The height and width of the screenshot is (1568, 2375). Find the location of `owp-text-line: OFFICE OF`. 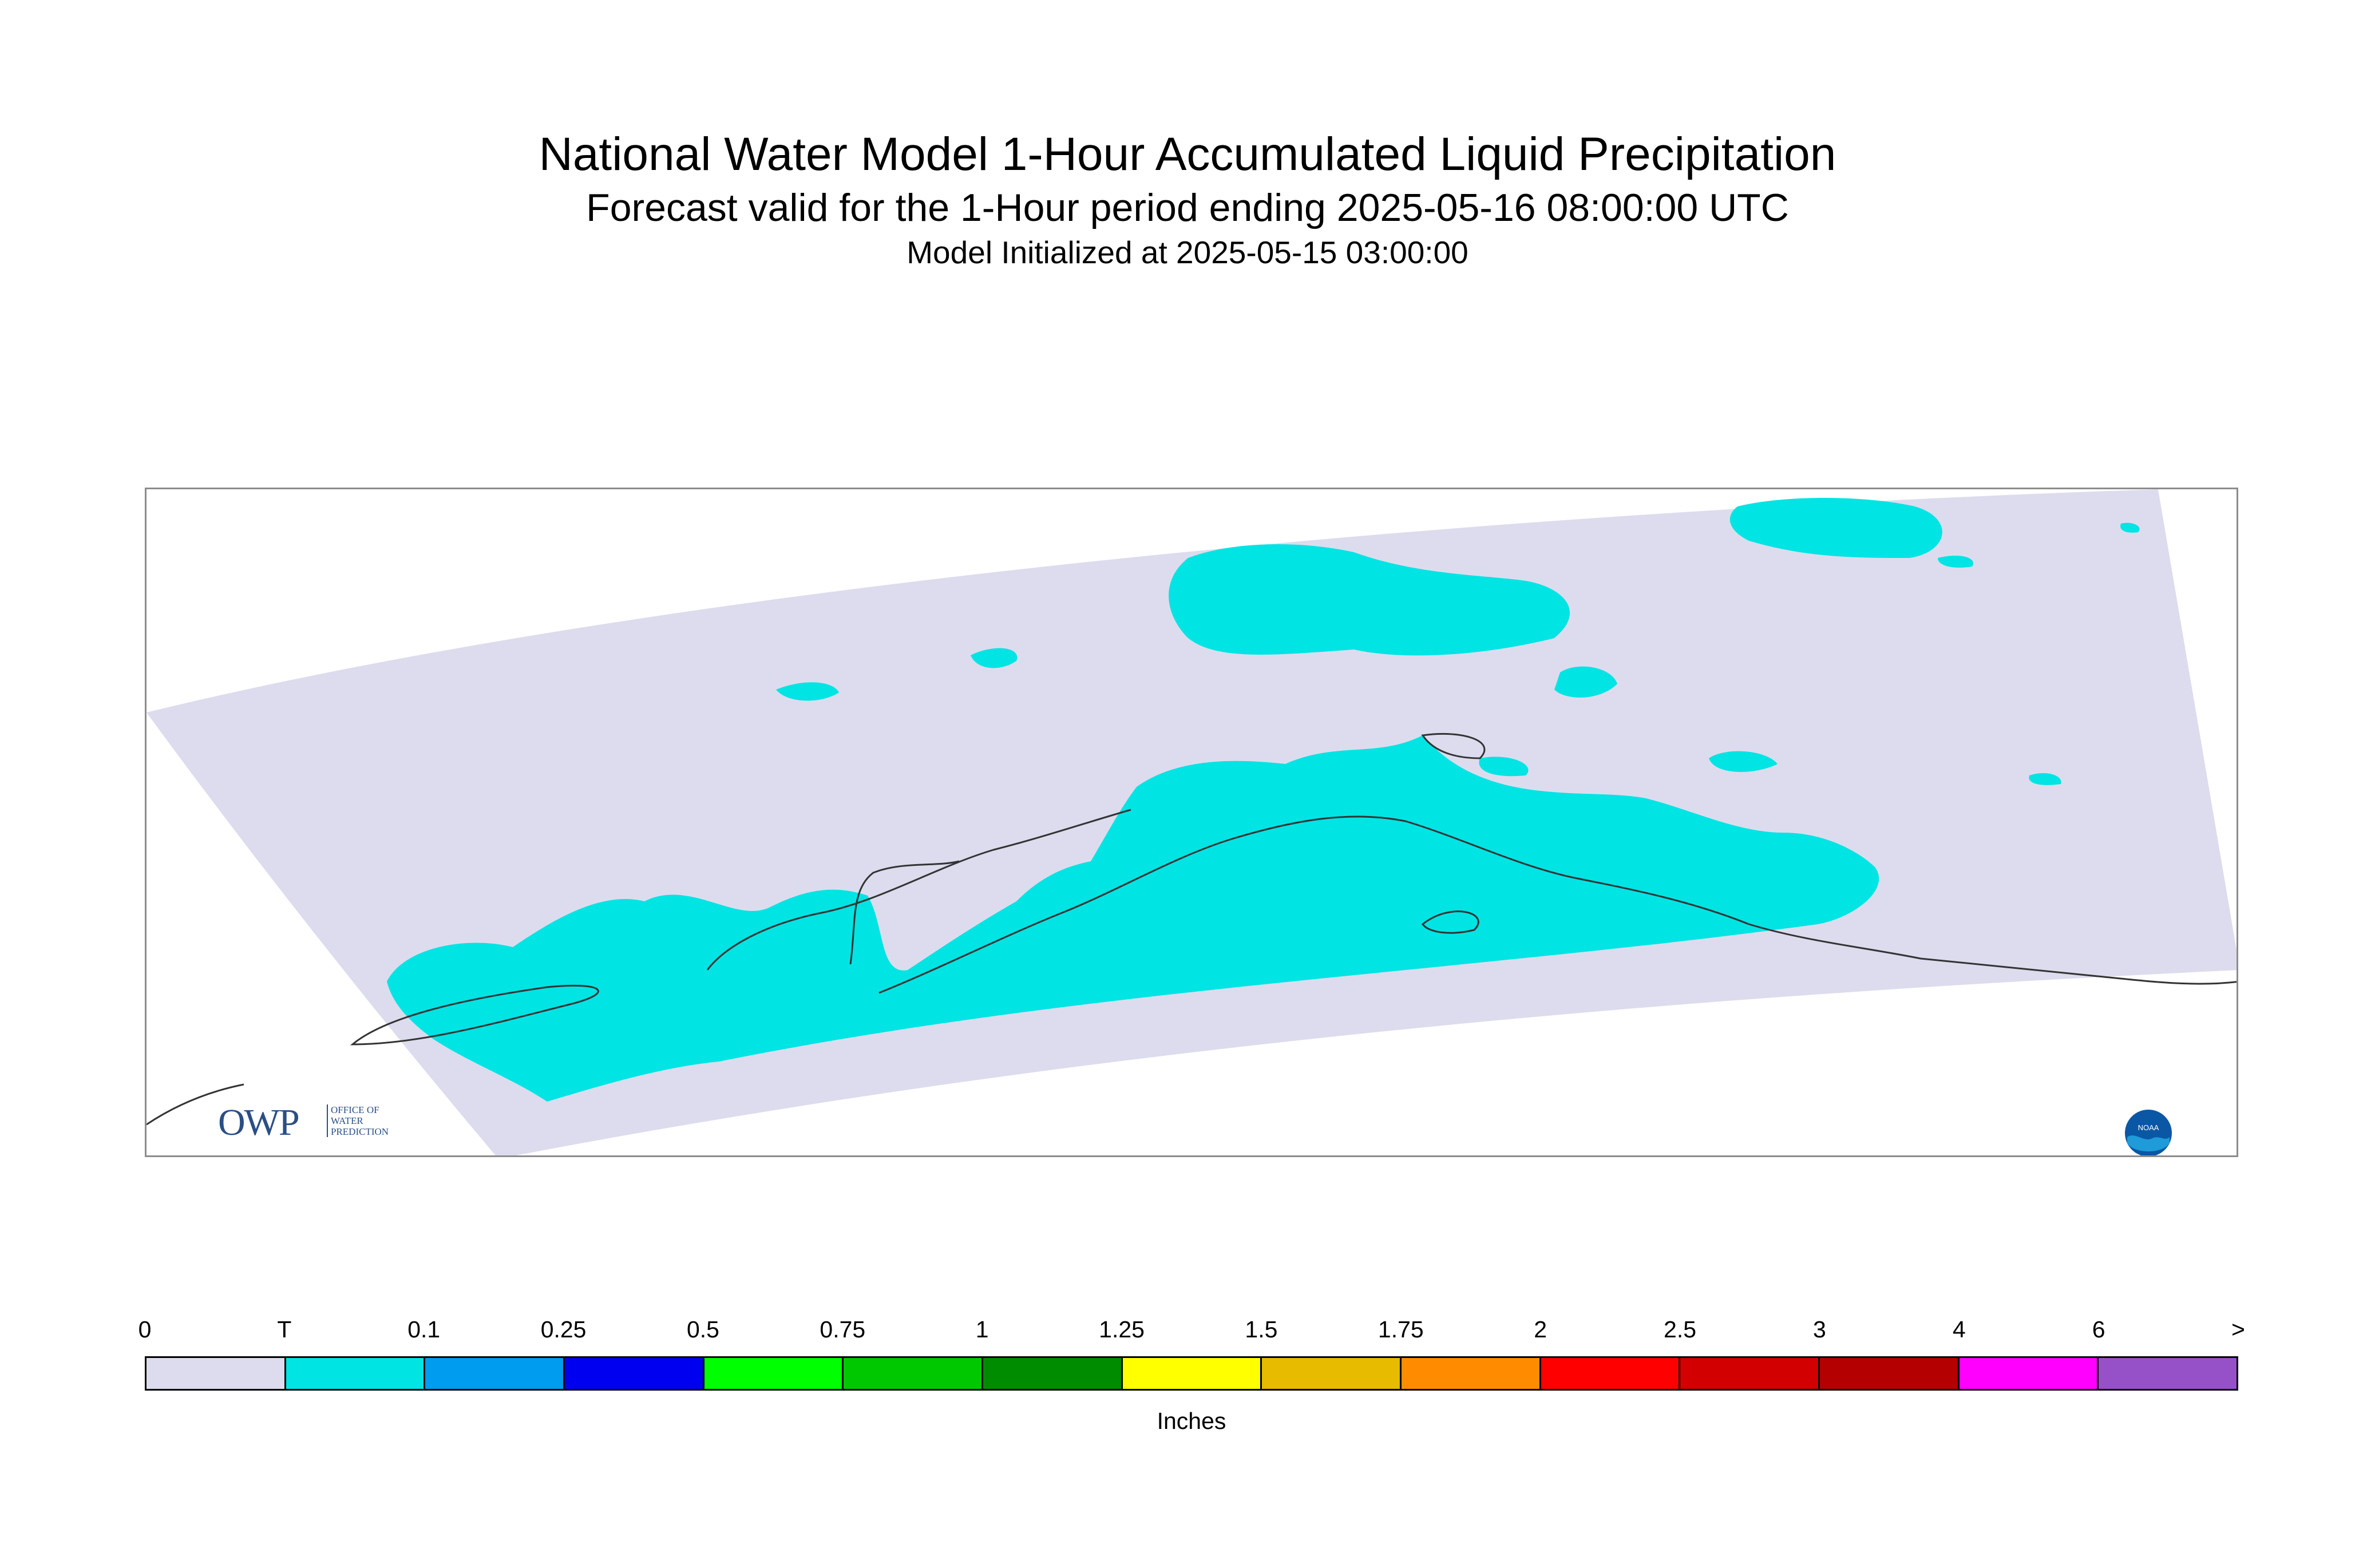

owp-text-line: OFFICE OF is located at coordinates (355, 1109).